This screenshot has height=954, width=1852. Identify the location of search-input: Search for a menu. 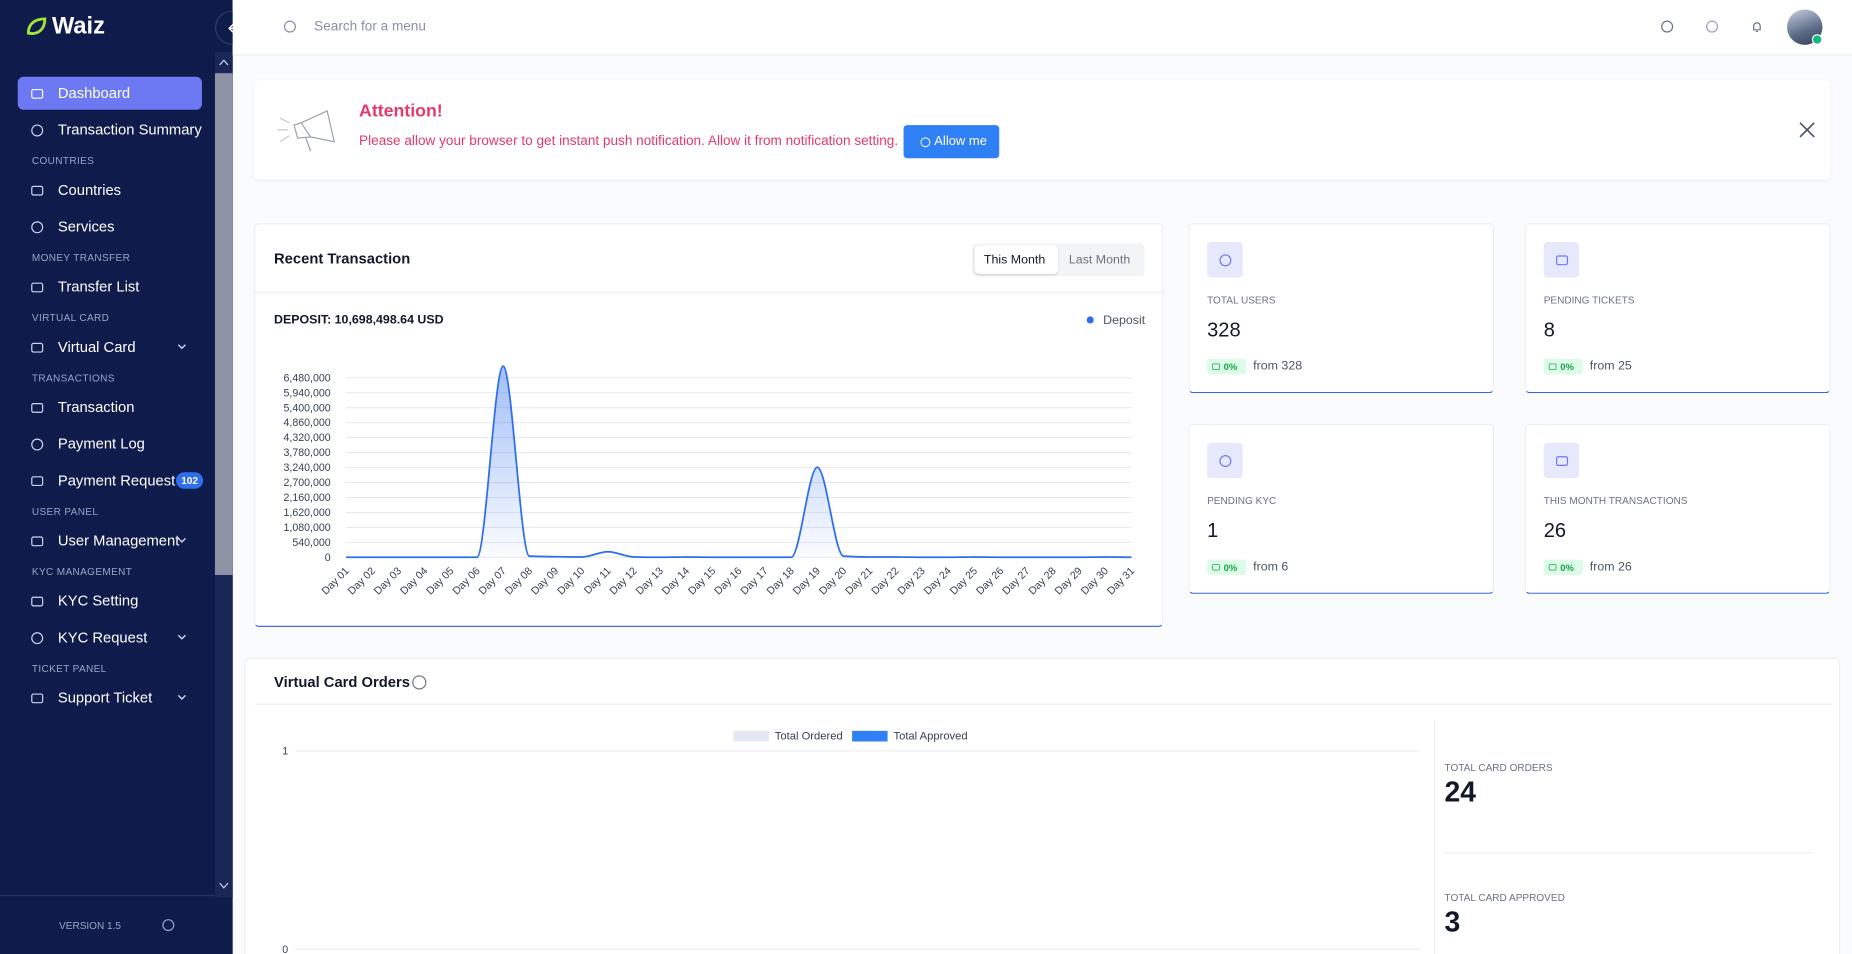
(370, 27).